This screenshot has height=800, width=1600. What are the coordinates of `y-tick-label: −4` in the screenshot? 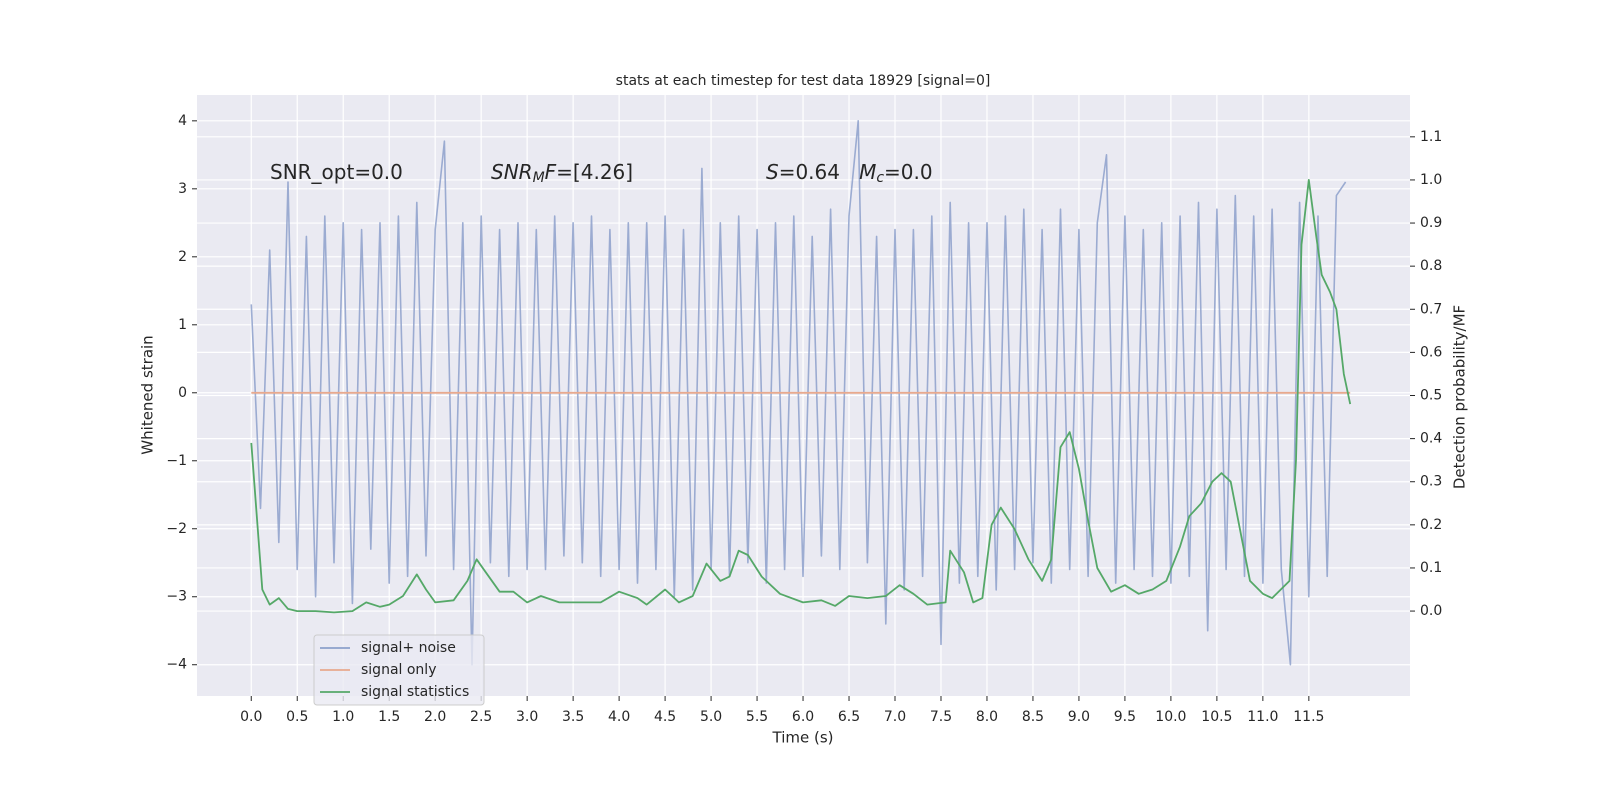 It's located at (176, 665).